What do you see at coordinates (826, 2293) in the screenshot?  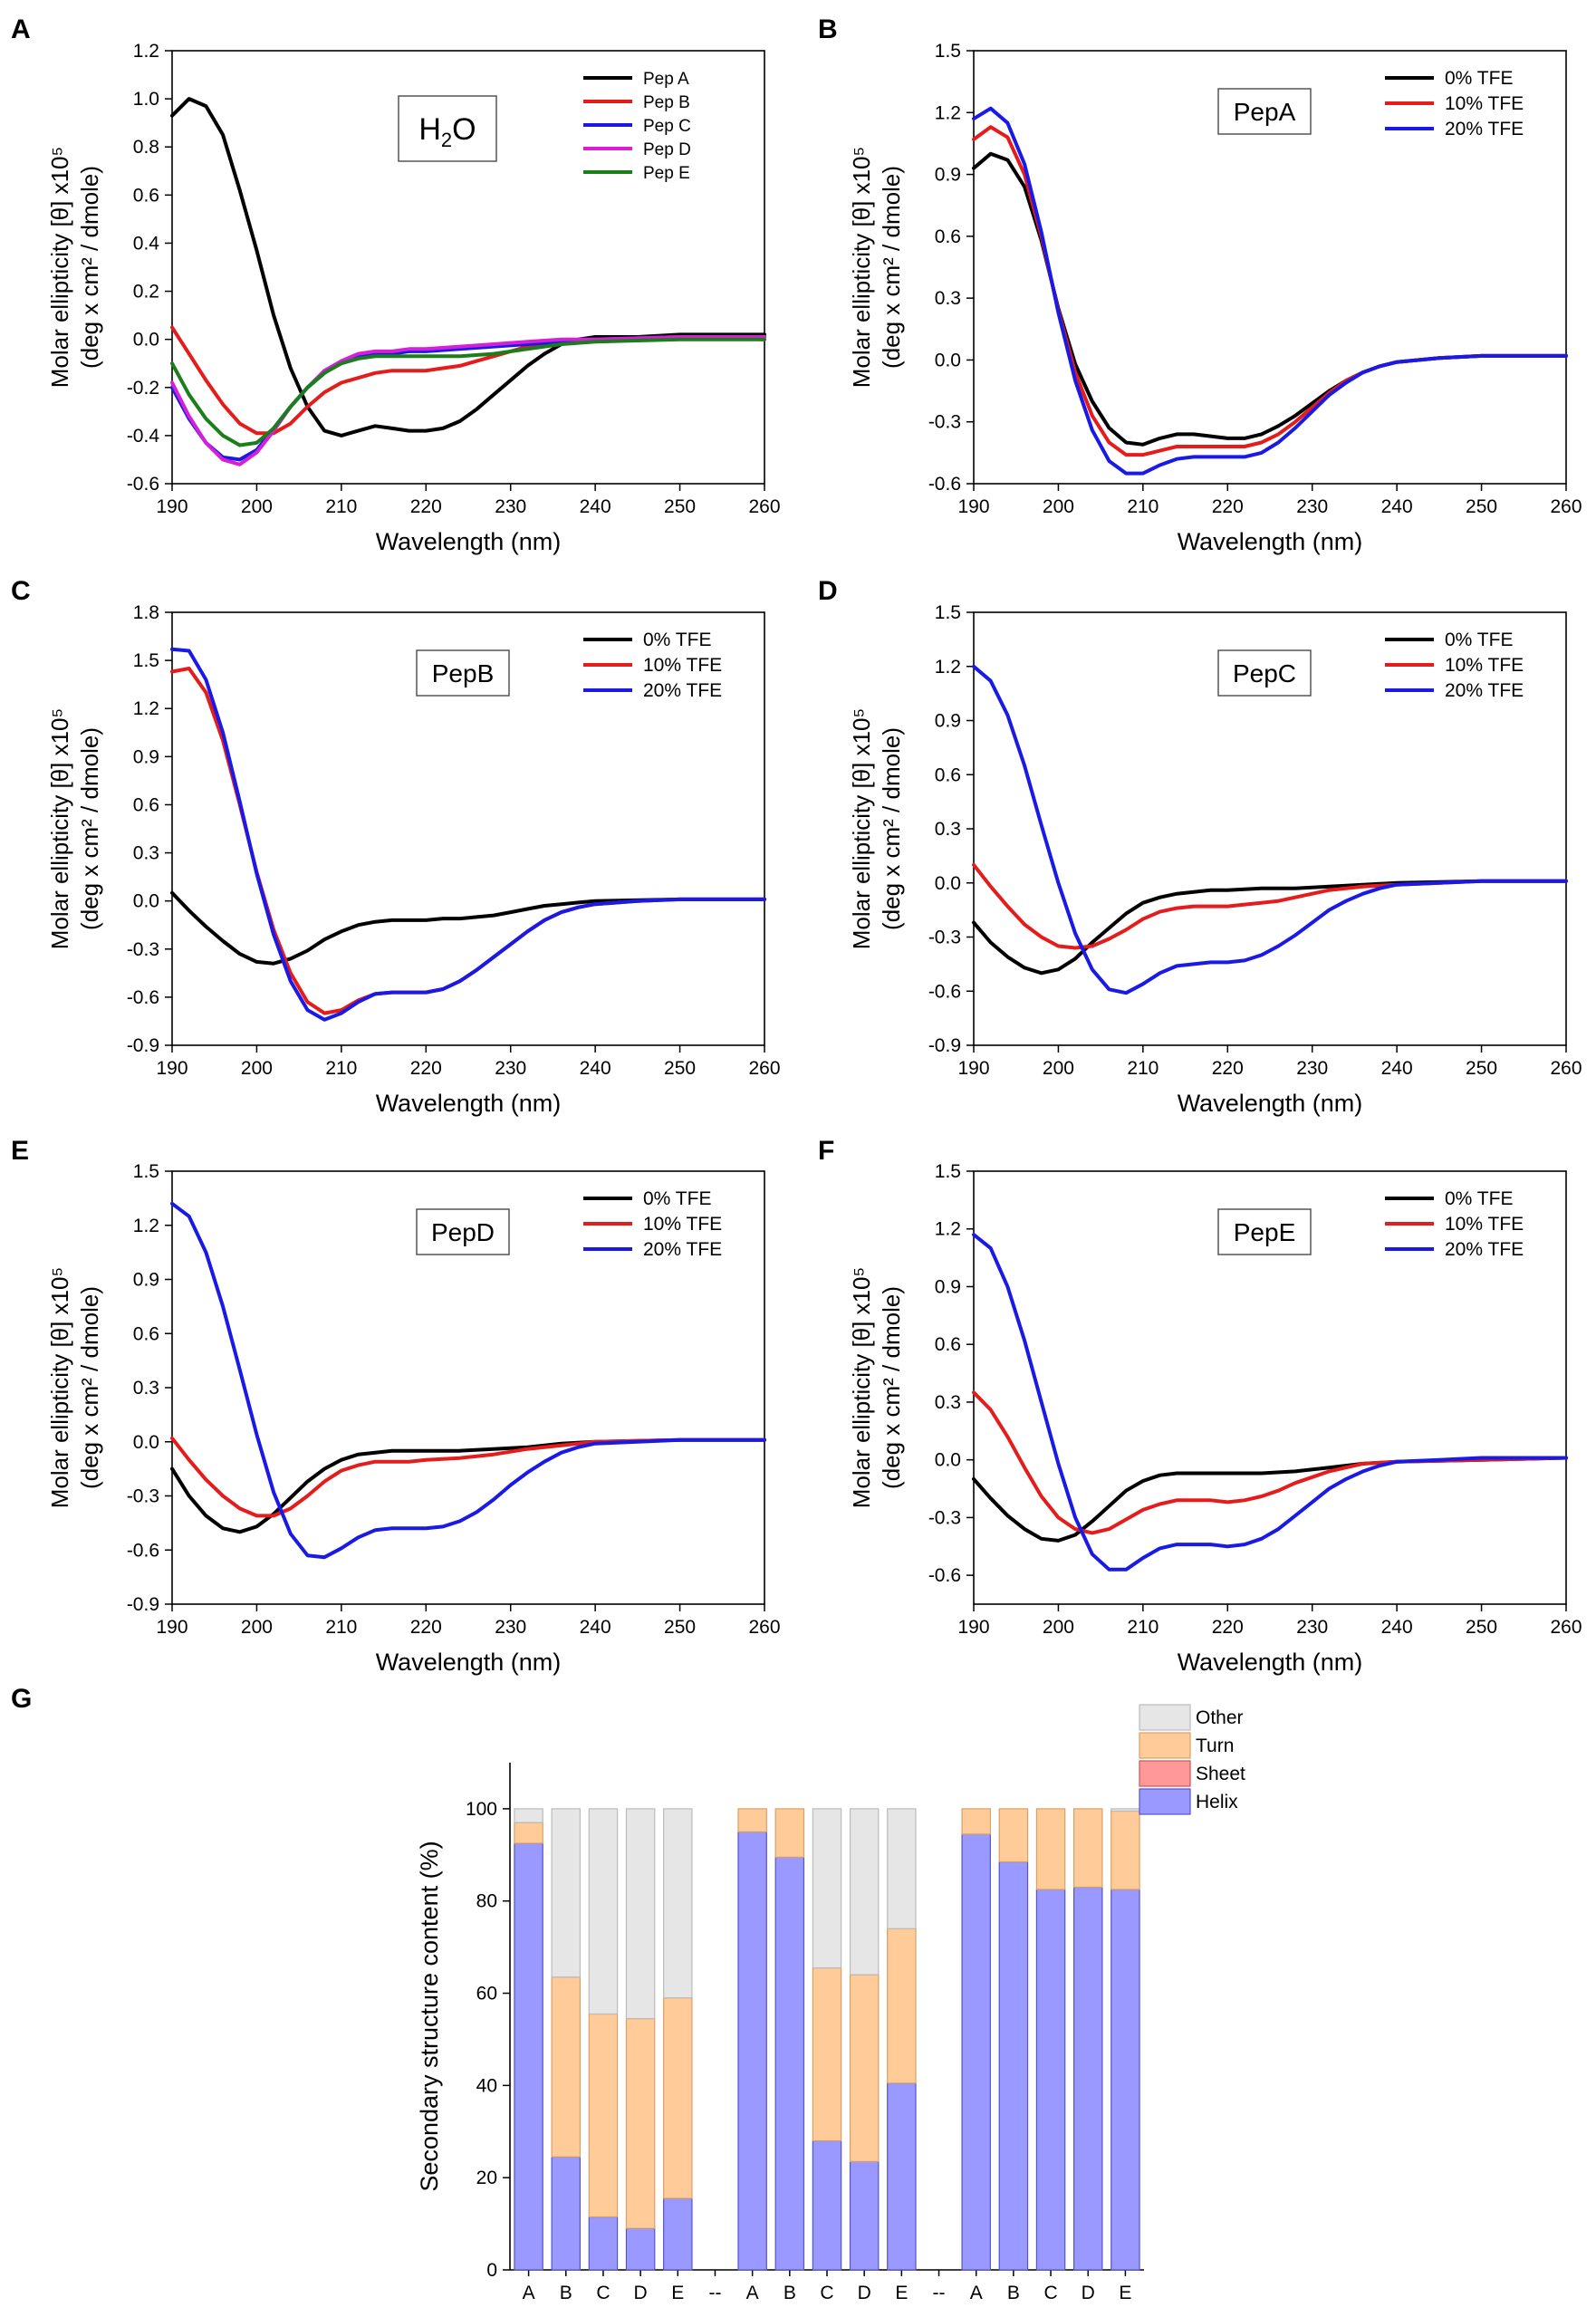 I see `x-tick-label: C` at bounding box center [826, 2293].